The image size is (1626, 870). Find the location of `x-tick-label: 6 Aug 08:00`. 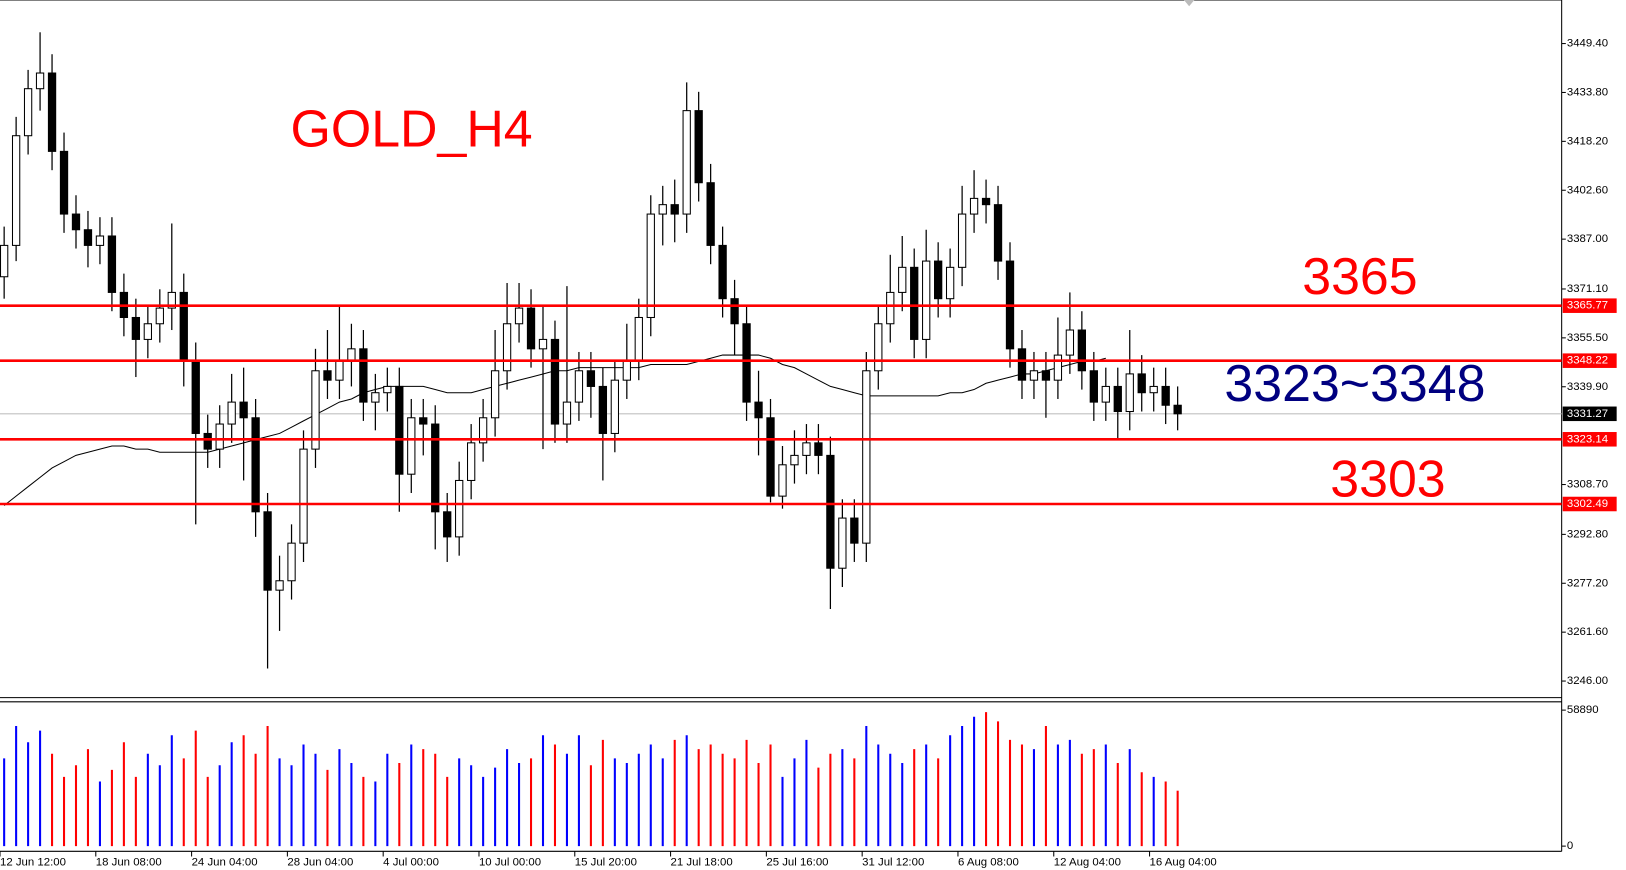

x-tick-label: 6 Aug 08:00 is located at coordinates (988, 863).